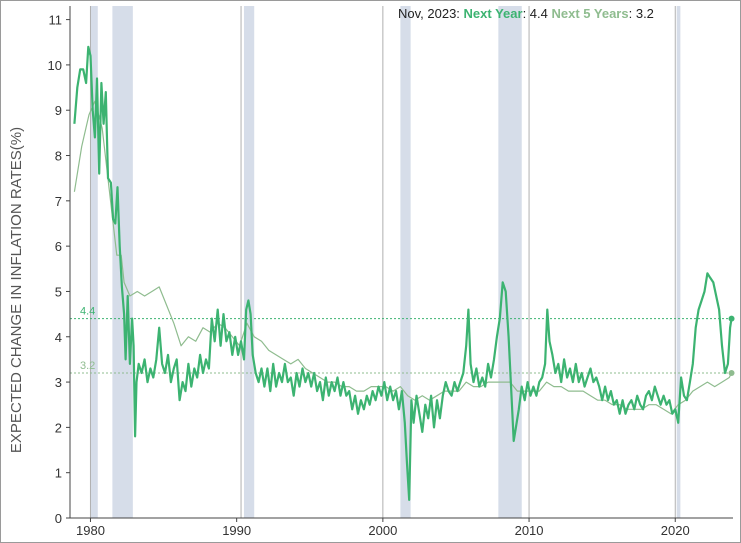 This screenshot has width=741, height=543. I want to click on header-next-5-years-value: 3.2, so click(645, 13).